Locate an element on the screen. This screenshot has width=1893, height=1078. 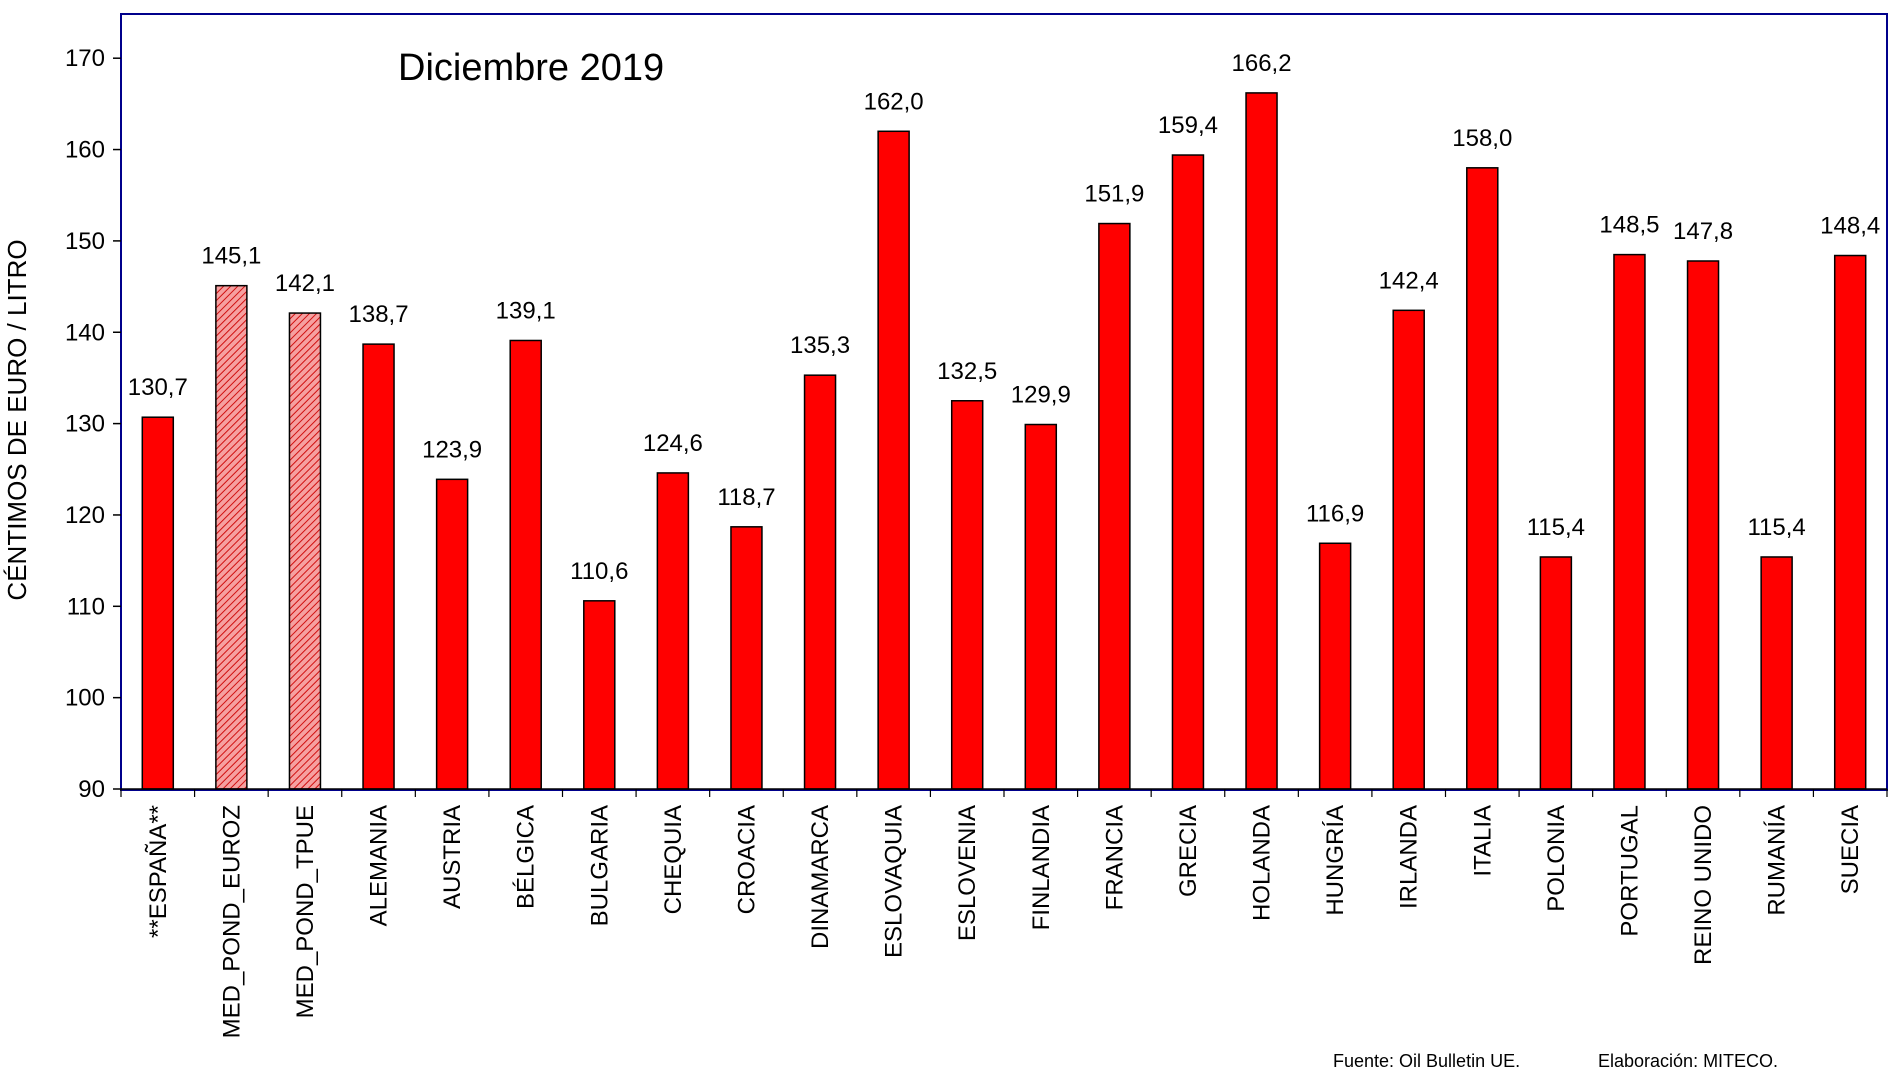
y-axis: 90 100 110 120 130 140 150 160 170 is located at coordinates (93, 424).